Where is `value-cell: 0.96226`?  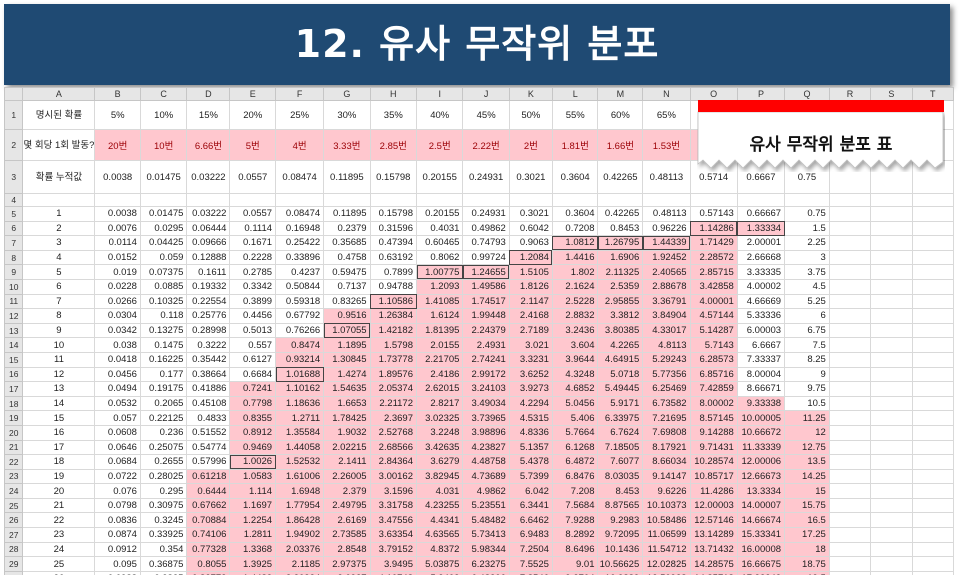
value-cell: 0.96226 is located at coordinates (666, 228).